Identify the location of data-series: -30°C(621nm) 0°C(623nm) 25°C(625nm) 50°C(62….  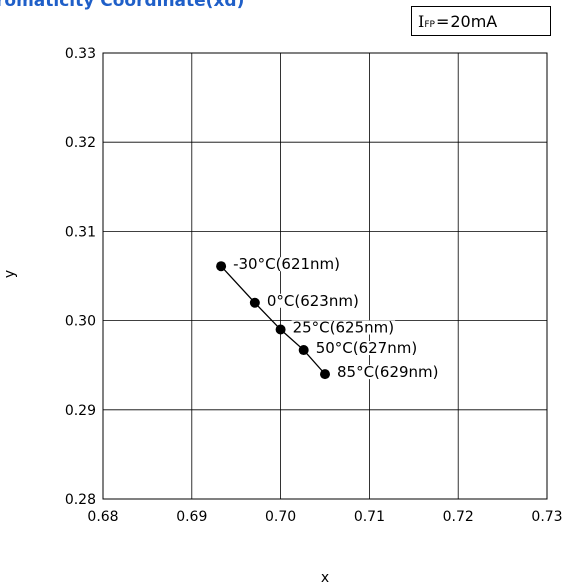
(328, 318).